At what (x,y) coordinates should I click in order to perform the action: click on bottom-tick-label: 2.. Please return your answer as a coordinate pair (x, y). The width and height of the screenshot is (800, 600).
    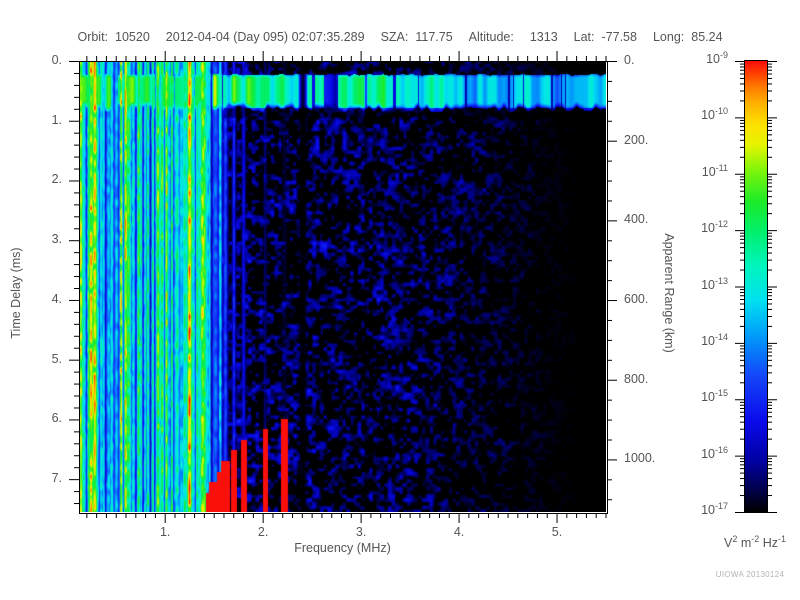
    Looking at the image, I should click on (263, 532).